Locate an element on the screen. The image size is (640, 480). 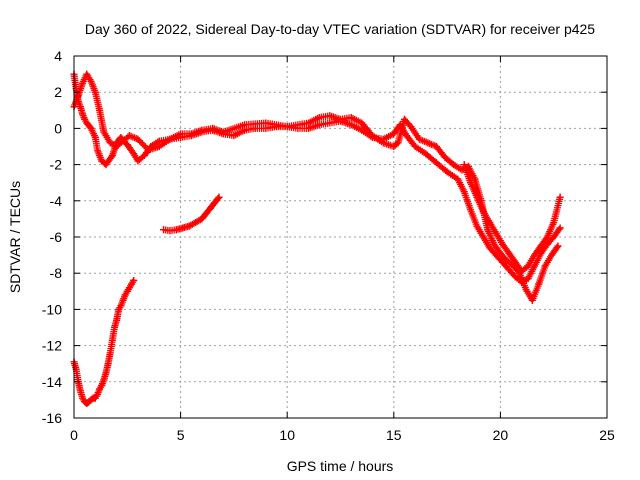
y-tick-label: 4 is located at coordinates (58, 56).